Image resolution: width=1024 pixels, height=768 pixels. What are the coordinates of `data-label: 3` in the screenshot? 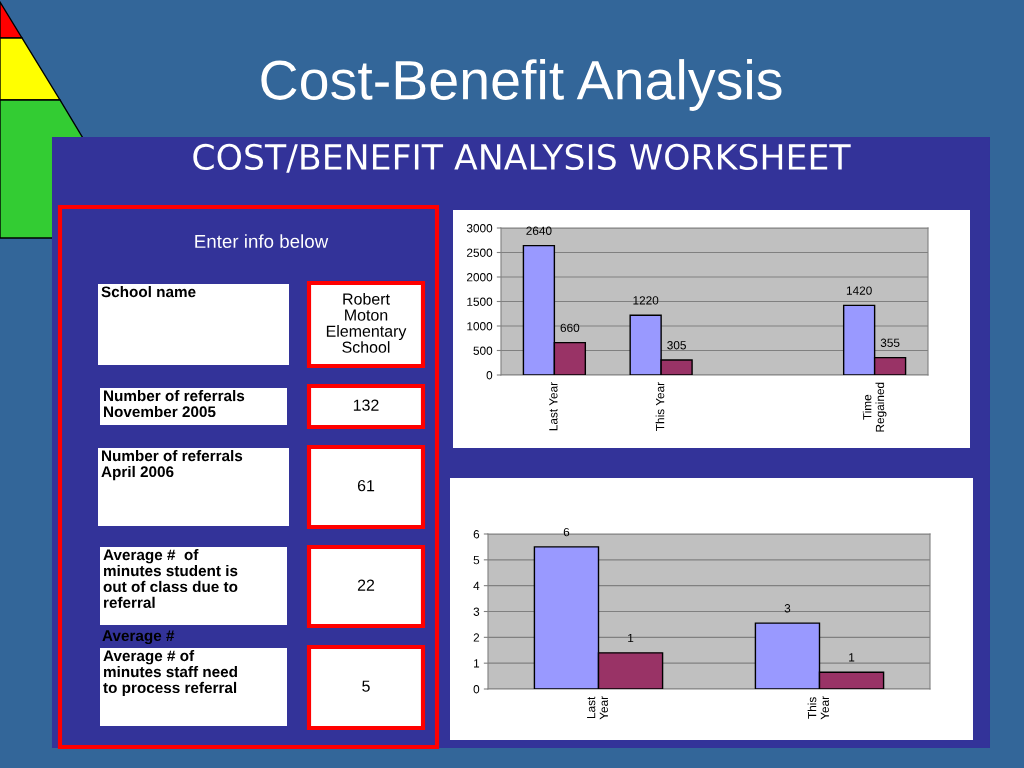 It's located at (787, 608).